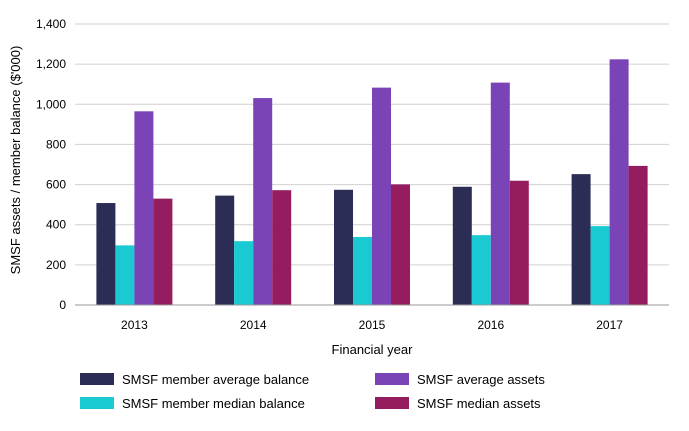  I want to click on x-tick-label: 2015, so click(372, 325).